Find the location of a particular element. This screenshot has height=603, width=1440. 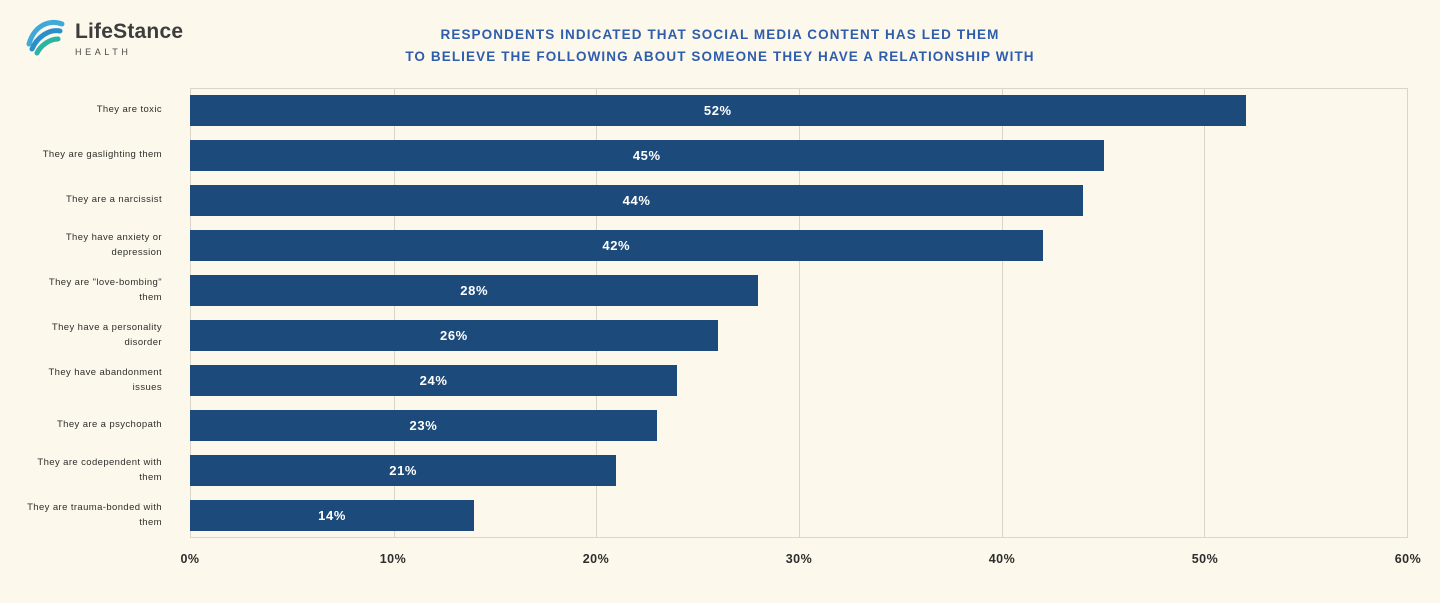

bar: 21% is located at coordinates (403, 470).